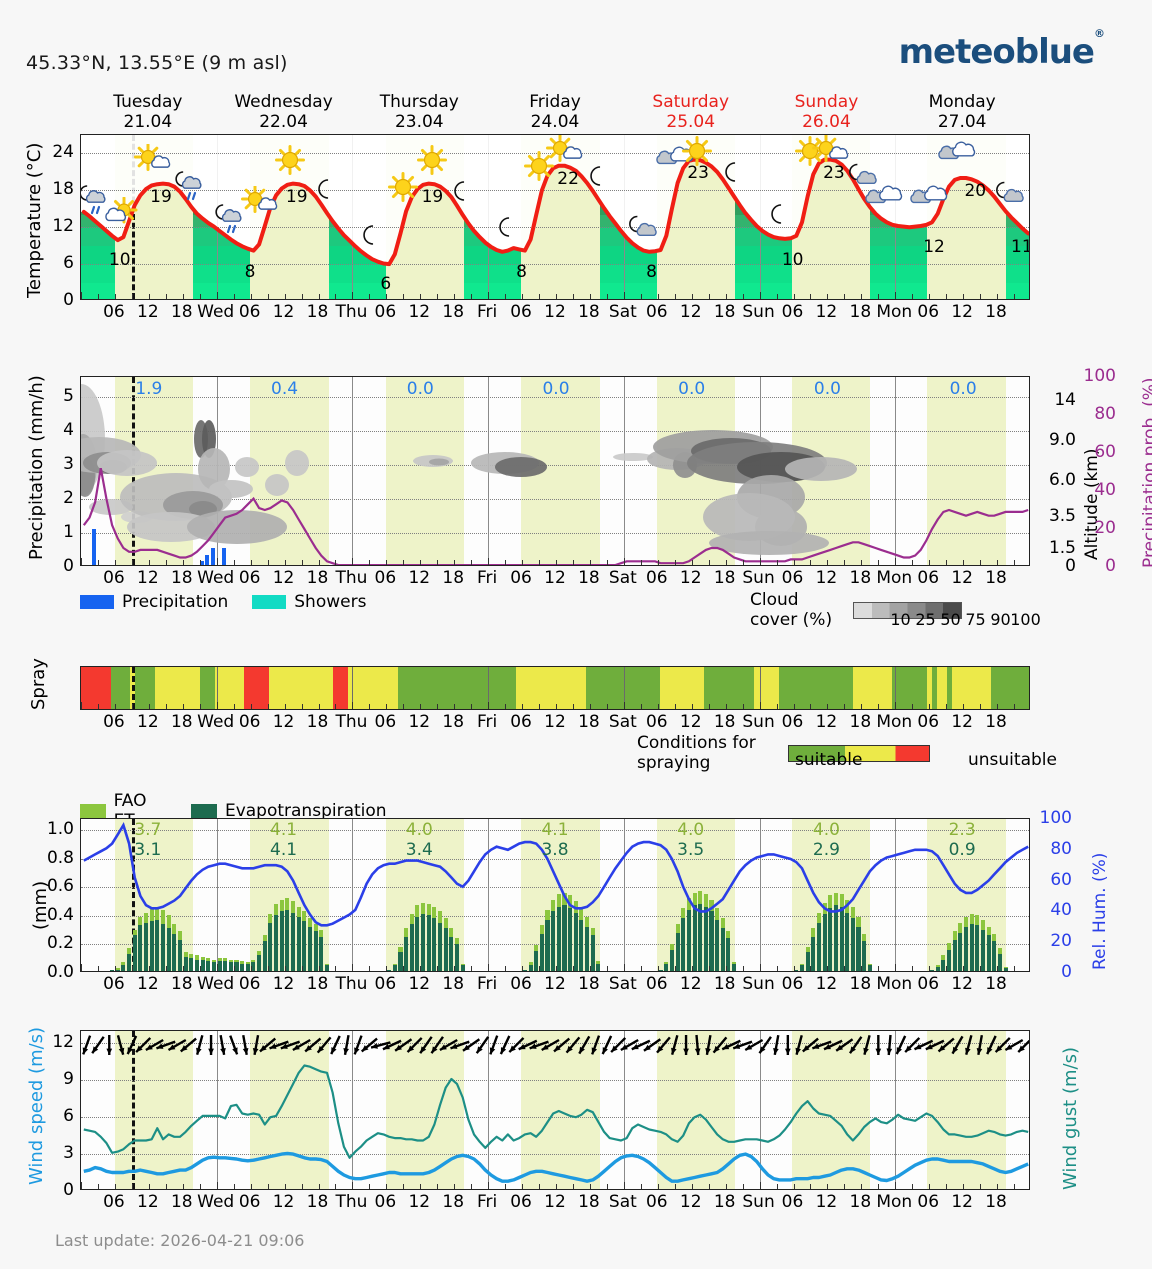 Image resolution: width=1152 pixels, height=1269 pixels. What do you see at coordinates (216, 722) in the screenshot?
I see `x-tick-day: Wed` at bounding box center [216, 722].